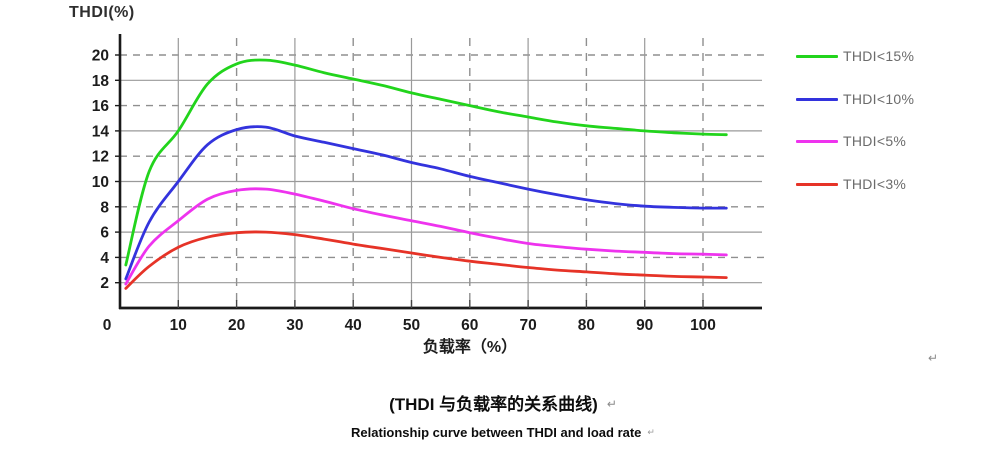  What do you see at coordinates (104, 233) in the screenshot?
I see `y-tick-label: 6` at bounding box center [104, 233].